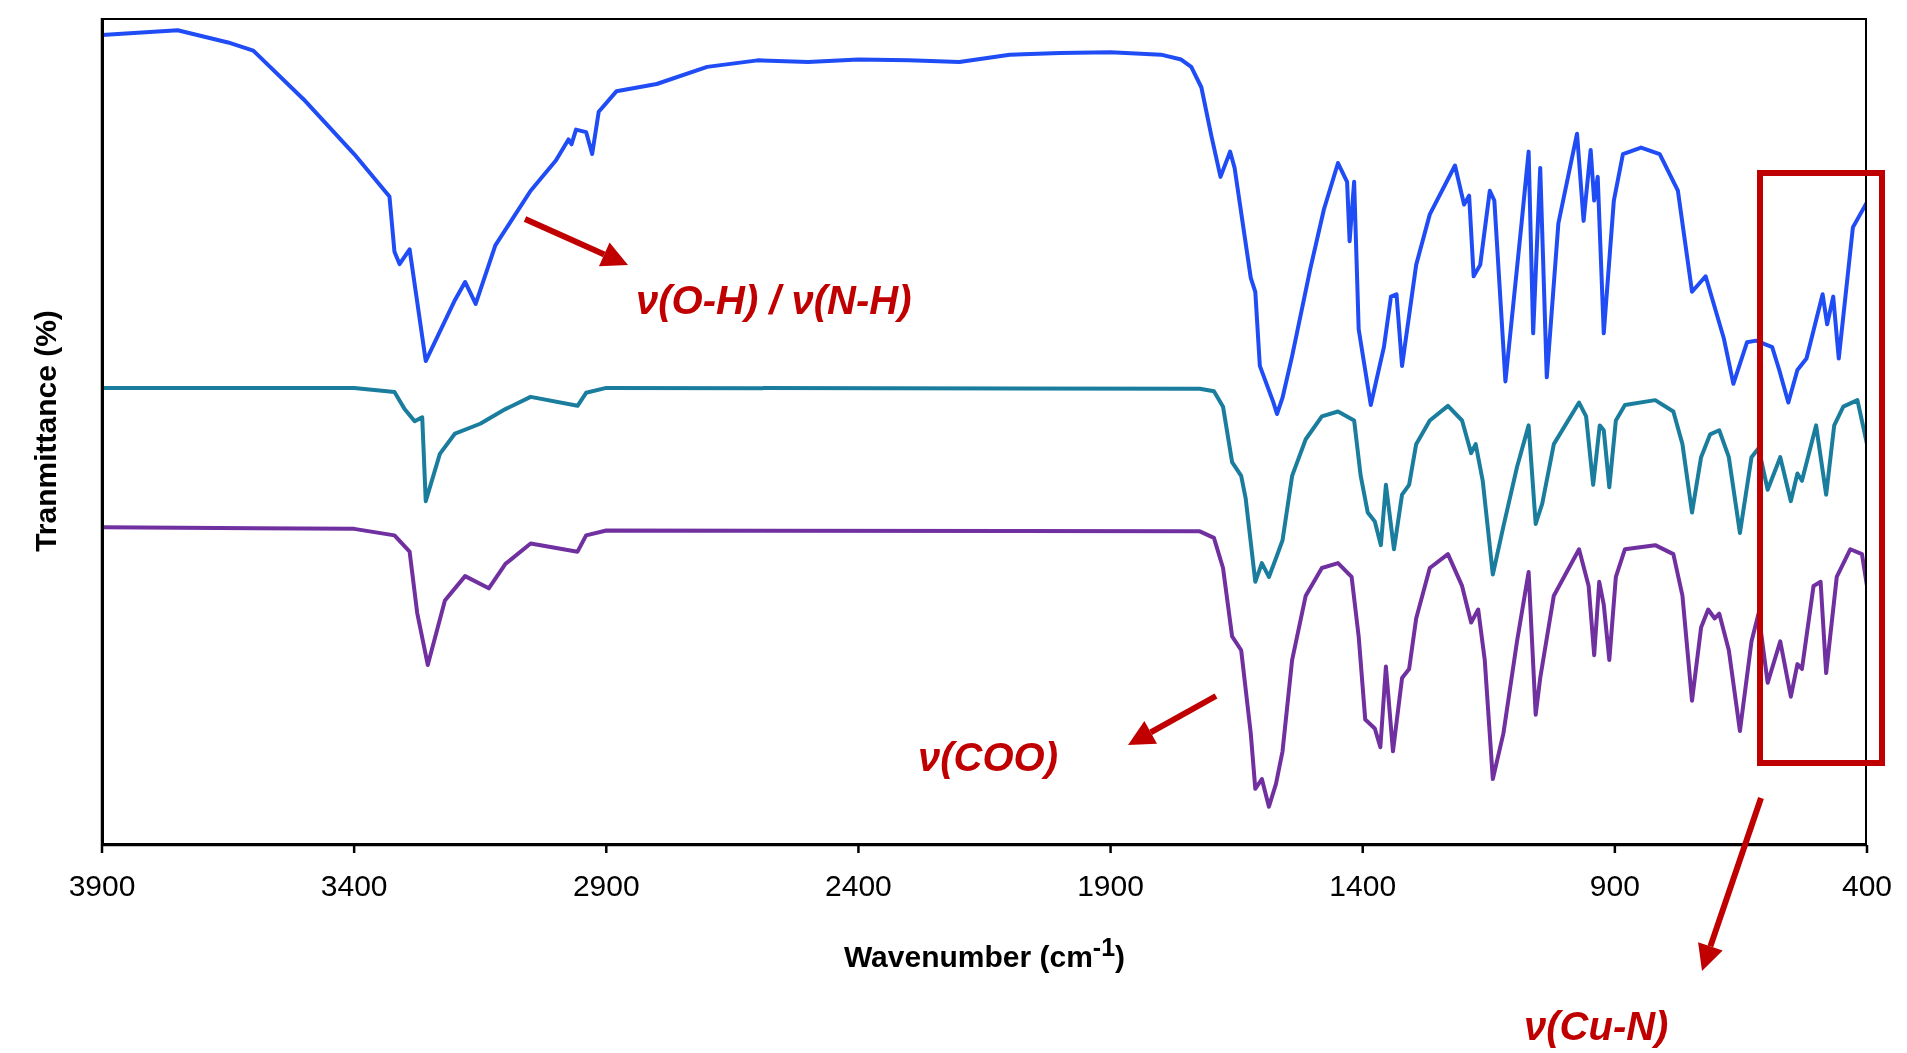 The width and height of the screenshot is (1907, 1053). What do you see at coordinates (984, 953) in the screenshot?
I see `x-axis-title: Wavenumber (cm$^{-1}$)` at bounding box center [984, 953].